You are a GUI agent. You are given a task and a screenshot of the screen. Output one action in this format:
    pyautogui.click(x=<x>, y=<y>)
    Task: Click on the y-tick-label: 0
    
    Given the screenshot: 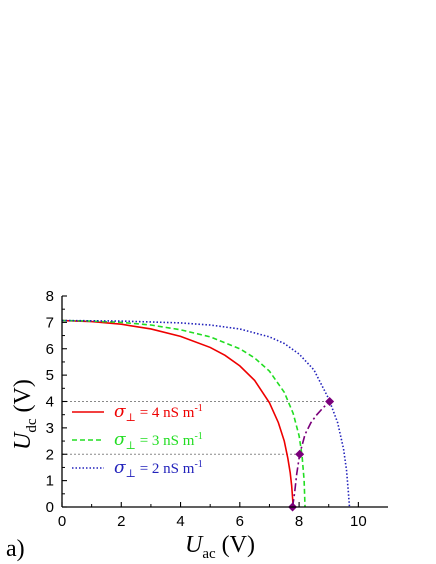 What is the action you would take?
    pyautogui.click(x=50, y=507)
    